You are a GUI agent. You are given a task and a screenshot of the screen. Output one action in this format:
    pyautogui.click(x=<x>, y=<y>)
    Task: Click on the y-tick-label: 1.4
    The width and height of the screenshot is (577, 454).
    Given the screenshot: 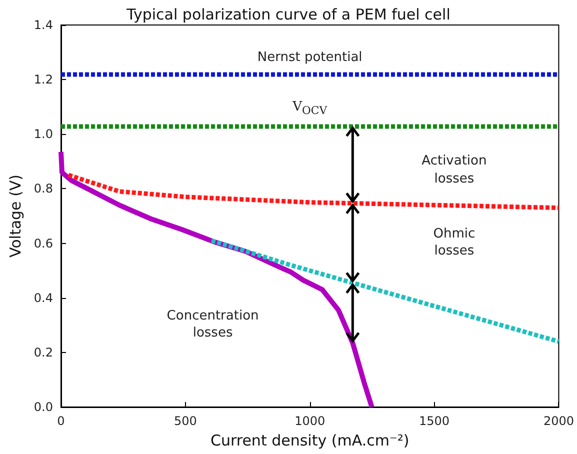 What is the action you would take?
    pyautogui.click(x=43, y=25)
    